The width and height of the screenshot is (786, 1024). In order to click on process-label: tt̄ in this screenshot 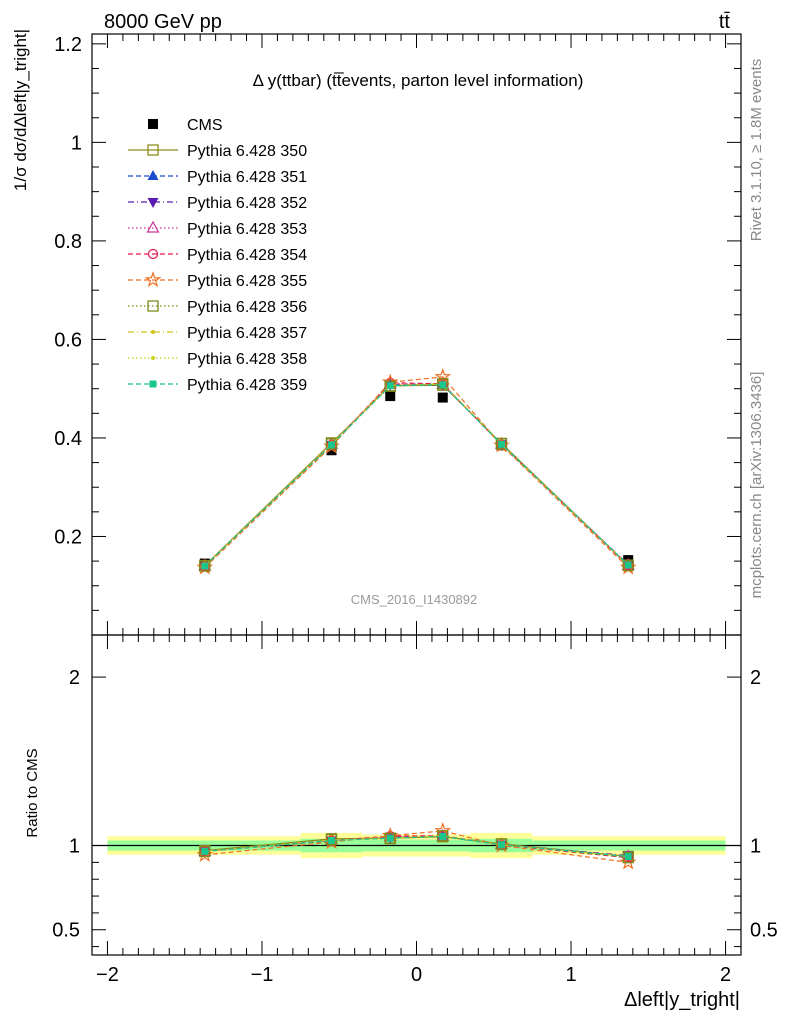, I will do `click(725, 22)`.